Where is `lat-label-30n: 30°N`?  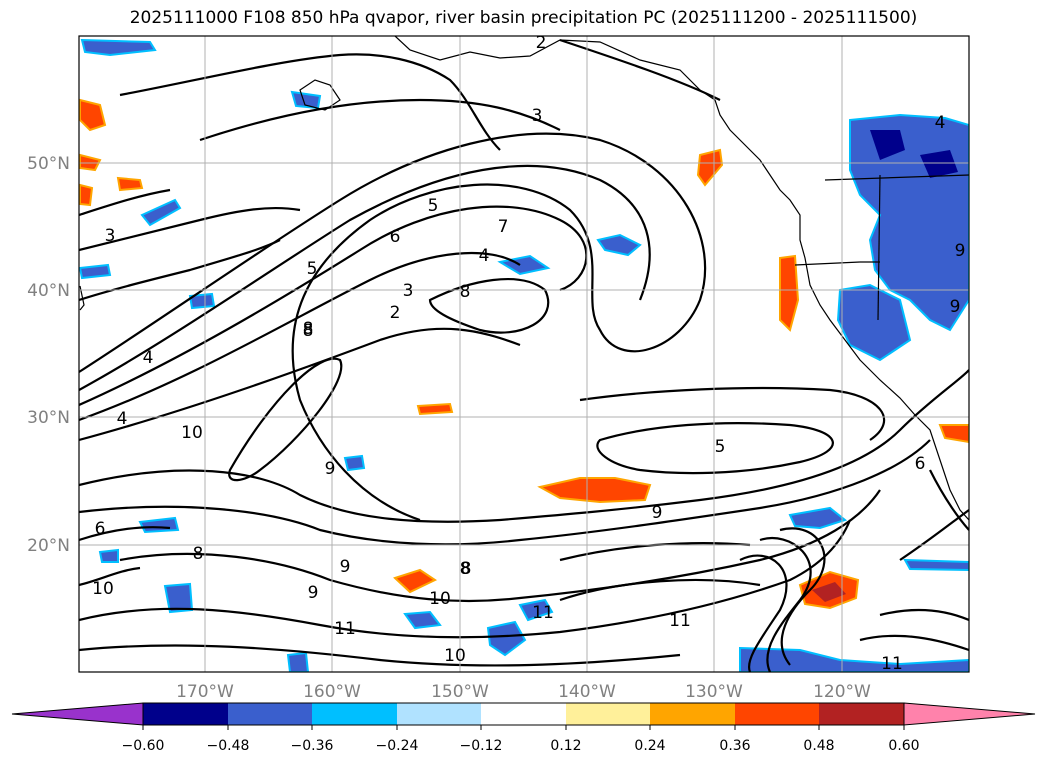 lat-label-30n: 30°N is located at coordinates (48, 418).